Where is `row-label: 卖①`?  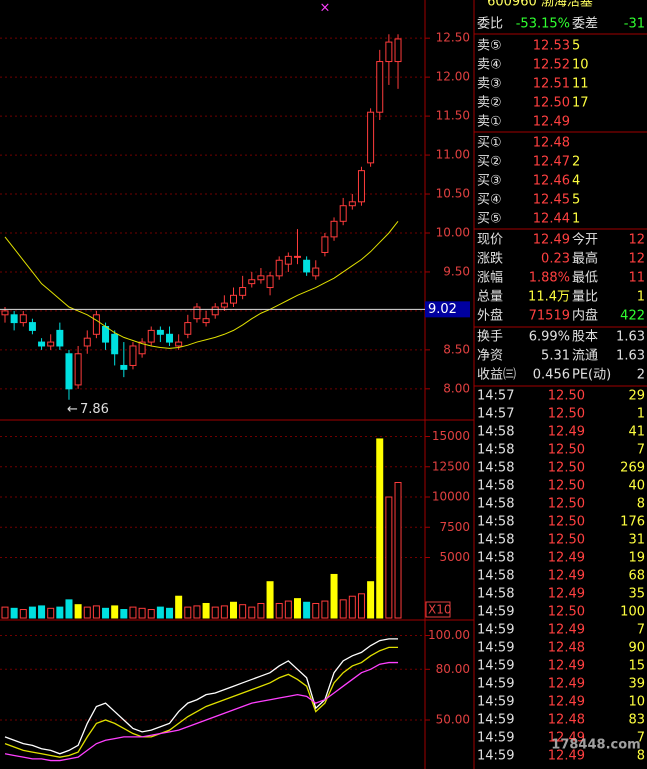 row-label: 卖① is located at coordinates (489, 122).